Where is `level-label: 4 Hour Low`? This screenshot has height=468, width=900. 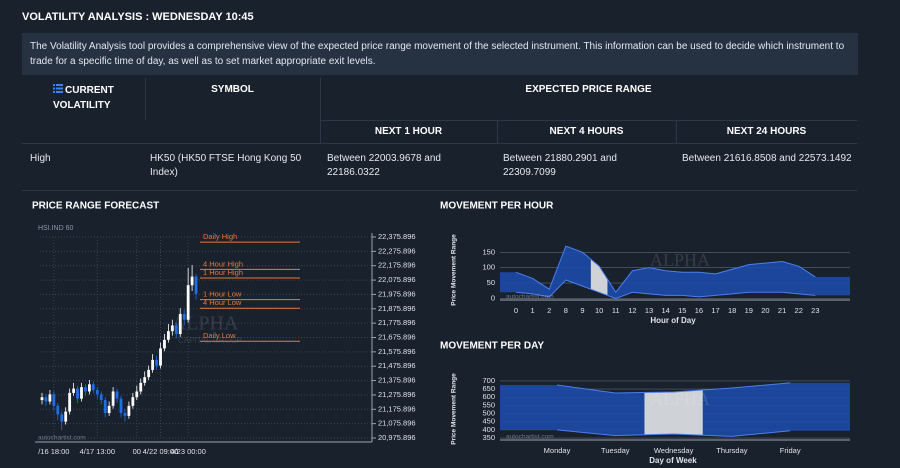
level-label: 4 Hour Low is located at coordinates (222, 302).